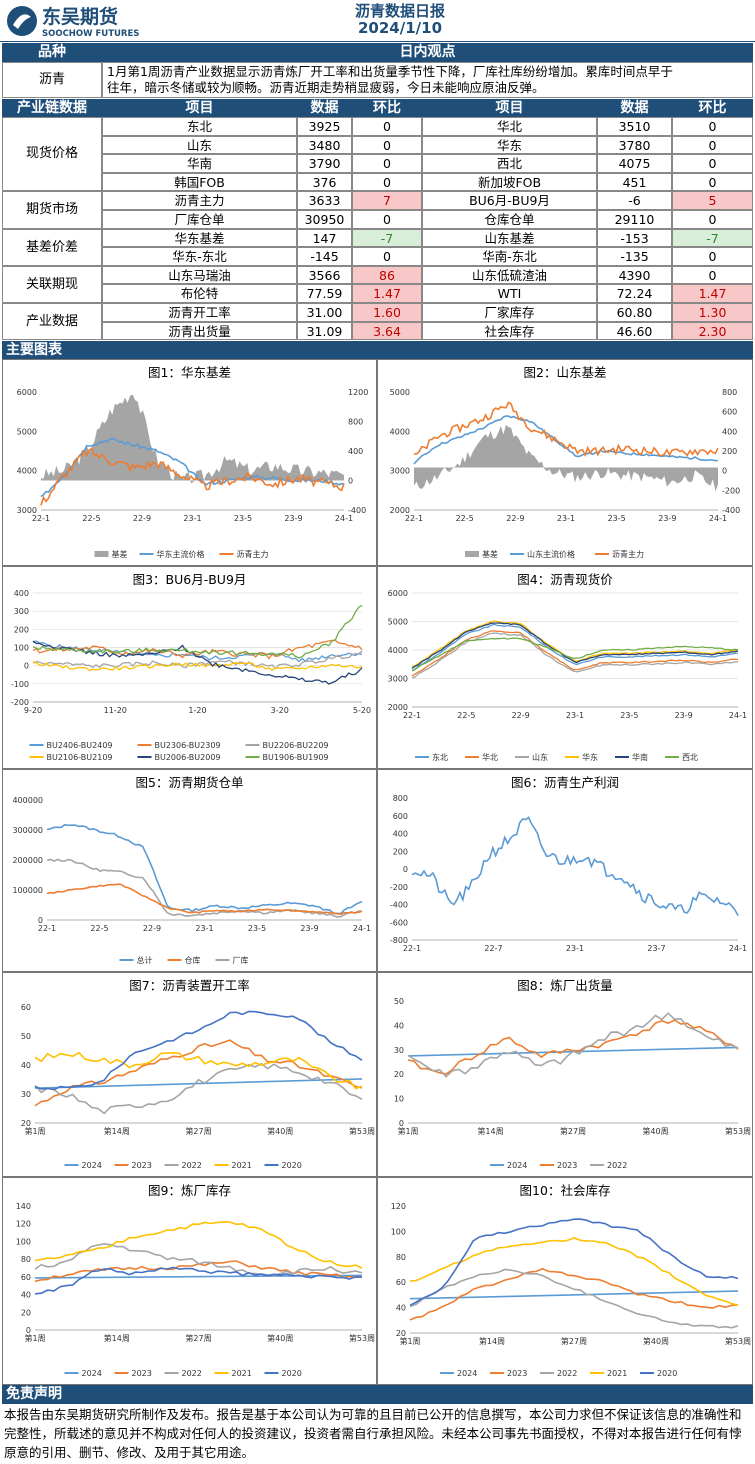  Describe the element at coordinates (80, 757) in the screenshot. I see `legend-label: BU2106-BU2109` at that location.